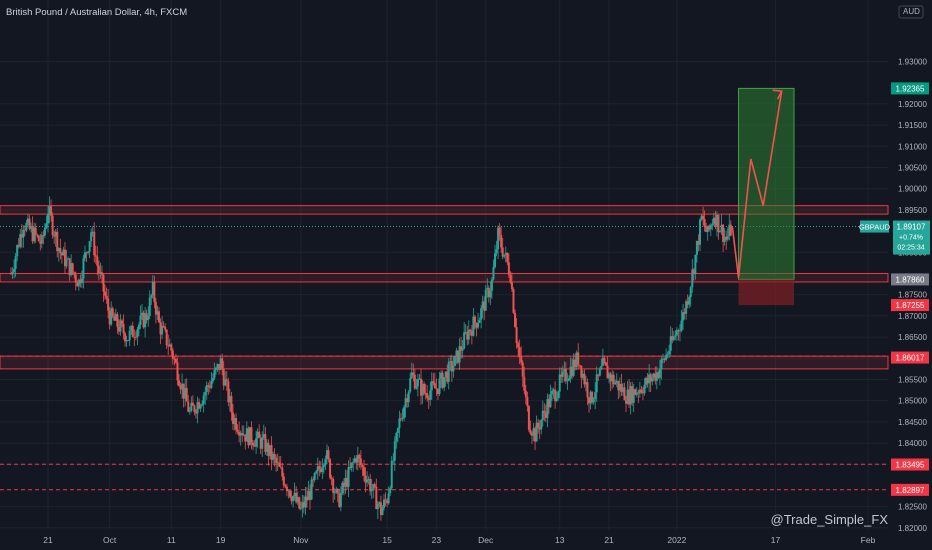 Image resolution: width=932 pixels, height=550 pixels. I want to click on price-label: 1.82897, so click(910, 490).